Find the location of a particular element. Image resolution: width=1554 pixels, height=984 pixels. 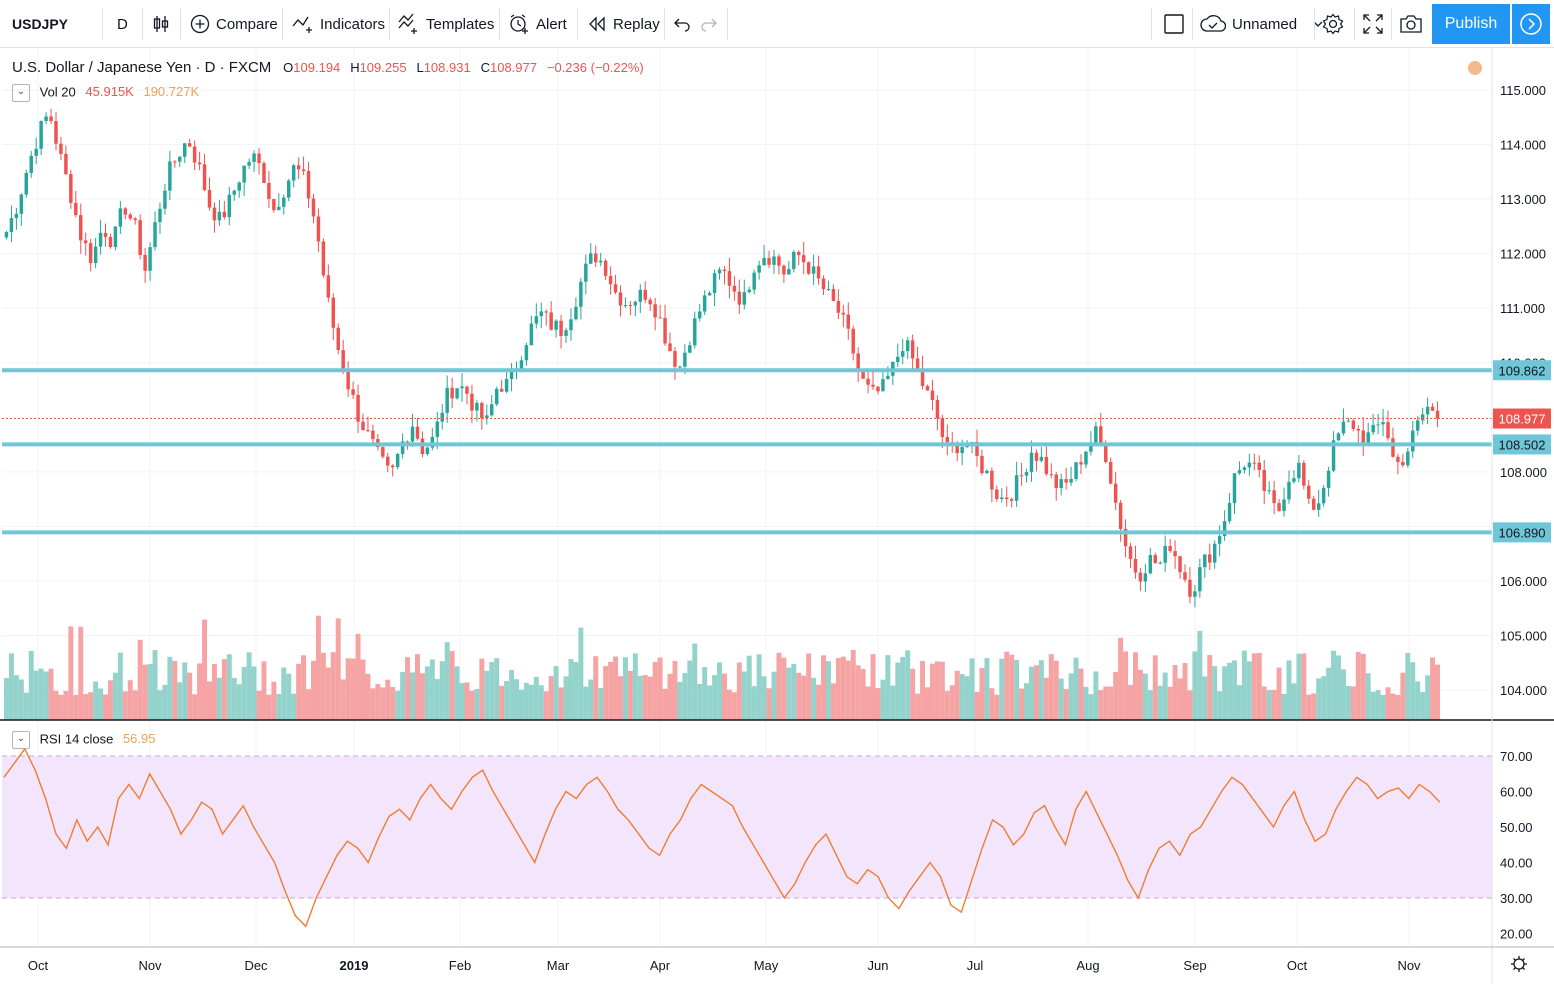

play-circle-icon is located at coordinates (1531, 24).